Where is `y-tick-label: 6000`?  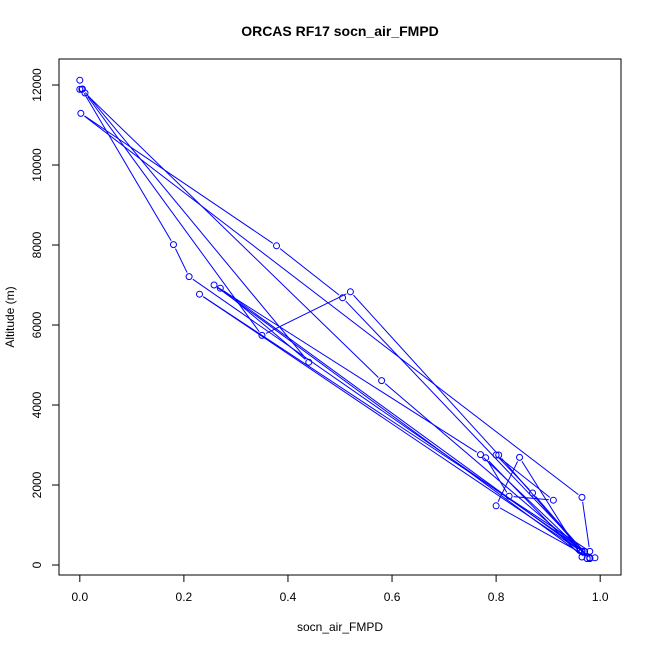
y-tick-label: 6000 is located at coordinates (37, 324).